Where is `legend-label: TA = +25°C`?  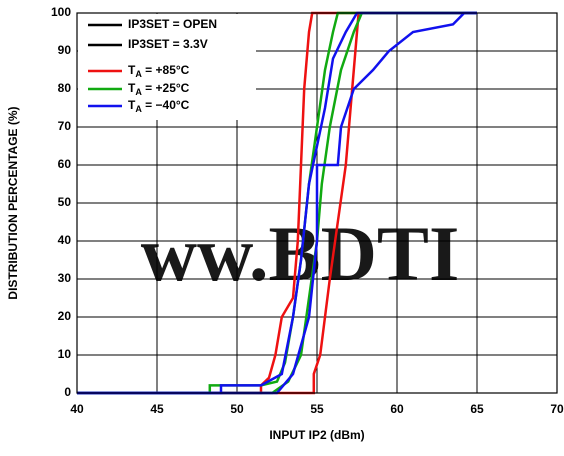
legend-label: TA = +25°C is located at coordinates (159, 89).